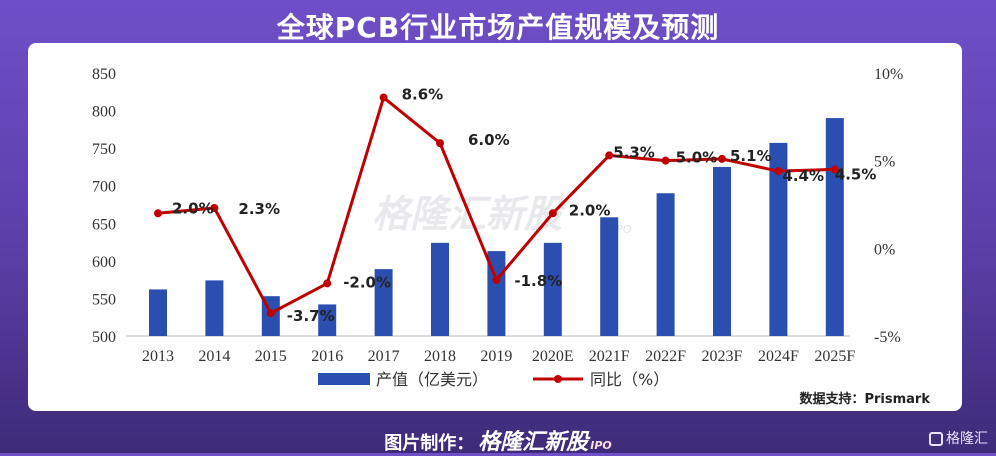 This screenshot has height=456, width=996. What do you see at coordinates (864, 399) in the screenshot?
I see `source-note: 数据支持：Prismark` at bounding box center [864, 399].